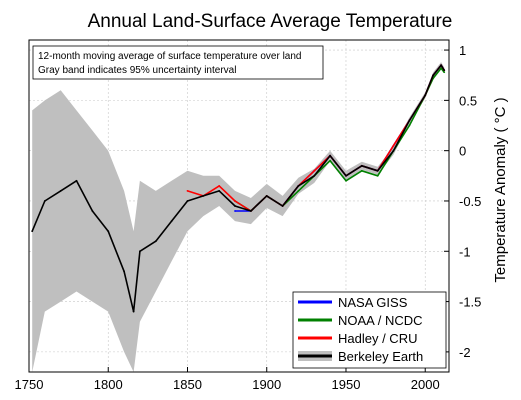  Describe the element at coordinates (373, 302) in the screenshot. I see `legend-label-nasa-giss: NASA GISS` at that location.